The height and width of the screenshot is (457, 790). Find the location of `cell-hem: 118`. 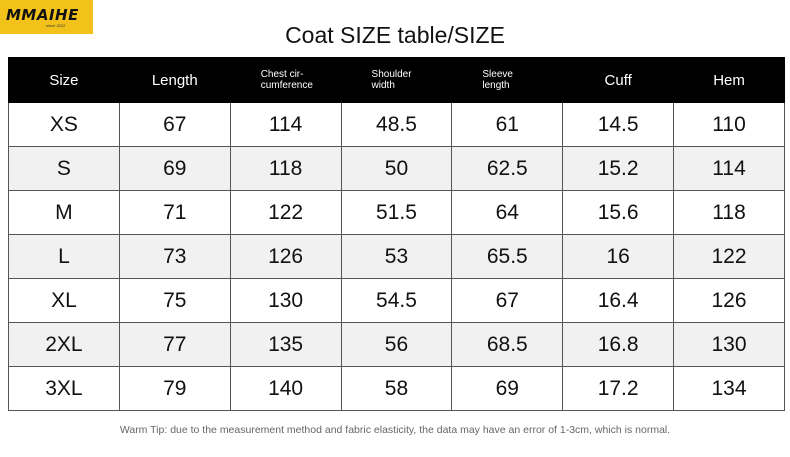

cell-hem: 118 is located at coordinates (729, 212).